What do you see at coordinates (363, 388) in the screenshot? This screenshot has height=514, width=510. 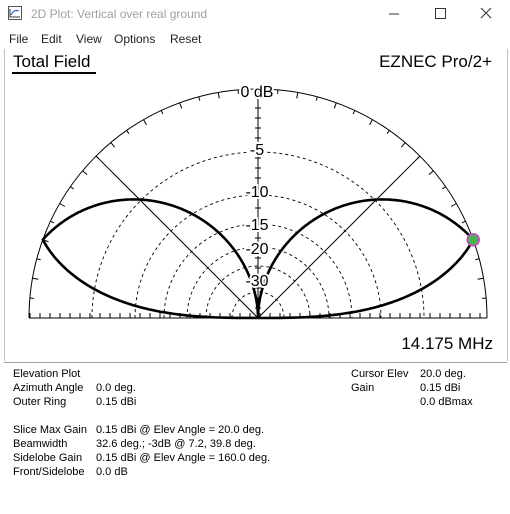 I see `info-label-gain: Gain` at bounding box center [363, 388].